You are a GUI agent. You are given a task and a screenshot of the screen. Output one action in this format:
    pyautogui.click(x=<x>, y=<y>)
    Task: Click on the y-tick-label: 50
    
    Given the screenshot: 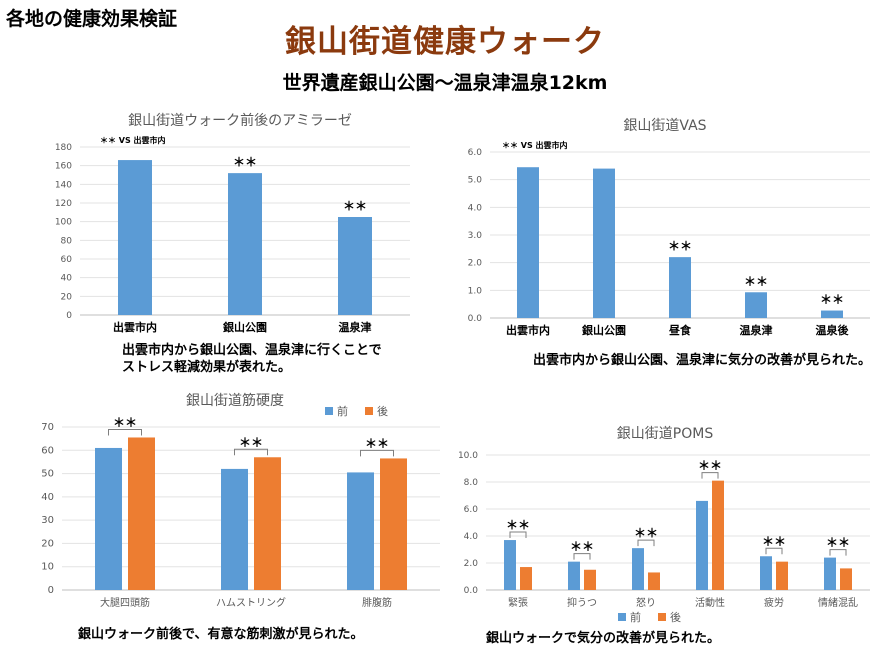 What is the action you would take?
    pyautogui.click(x=47, y=474)
    